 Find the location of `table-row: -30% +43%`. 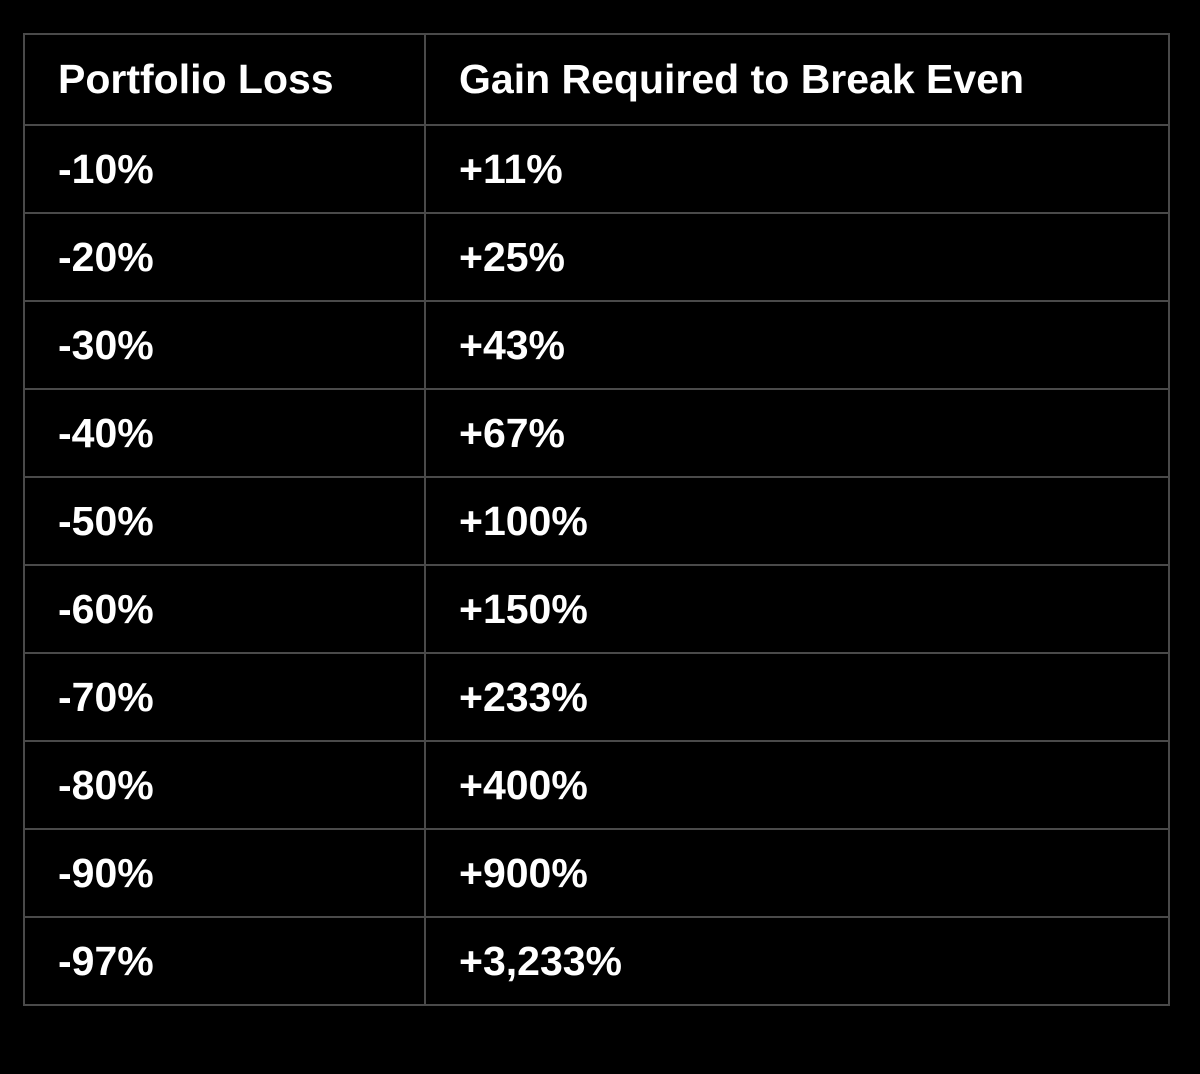

table-row: -30% +43% is located at coordinates (596, 345).